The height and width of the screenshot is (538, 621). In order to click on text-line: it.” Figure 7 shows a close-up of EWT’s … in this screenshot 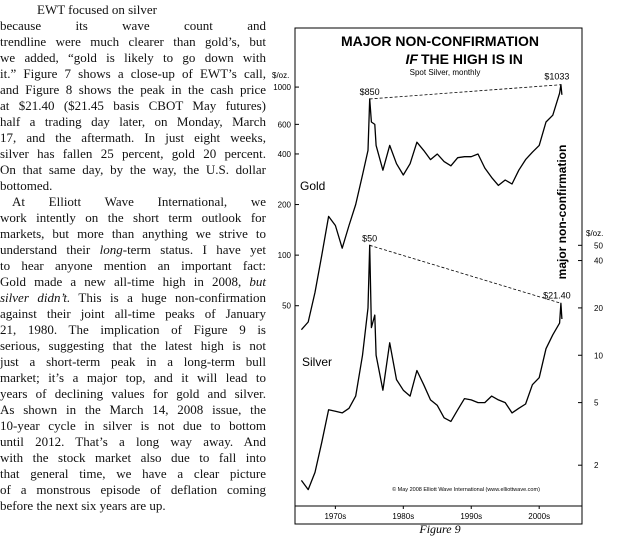, I will do `click(133, 74)`.